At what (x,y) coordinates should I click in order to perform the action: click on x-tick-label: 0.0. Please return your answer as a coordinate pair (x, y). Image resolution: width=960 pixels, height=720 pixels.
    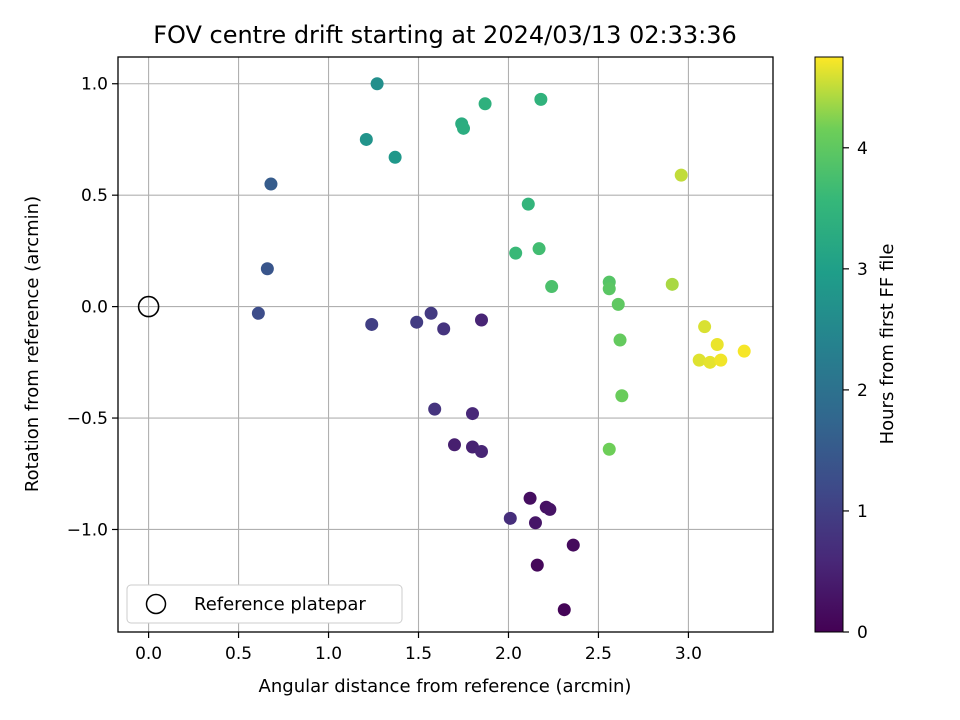
    Looking at the image, I should click on (148, 654).